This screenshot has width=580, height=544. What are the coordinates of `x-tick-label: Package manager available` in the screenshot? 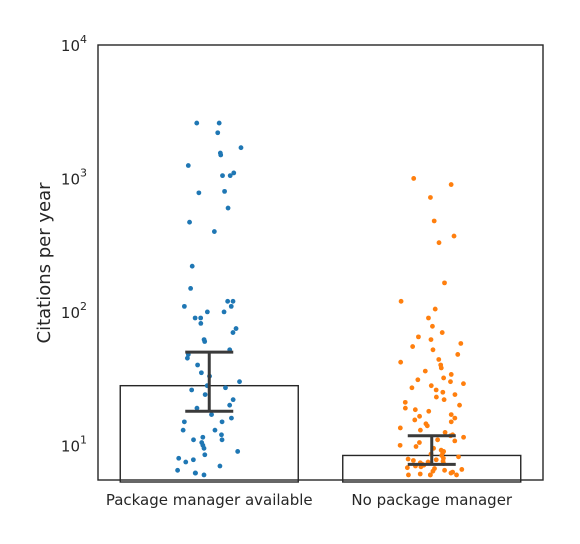 It's located at (209, 500).